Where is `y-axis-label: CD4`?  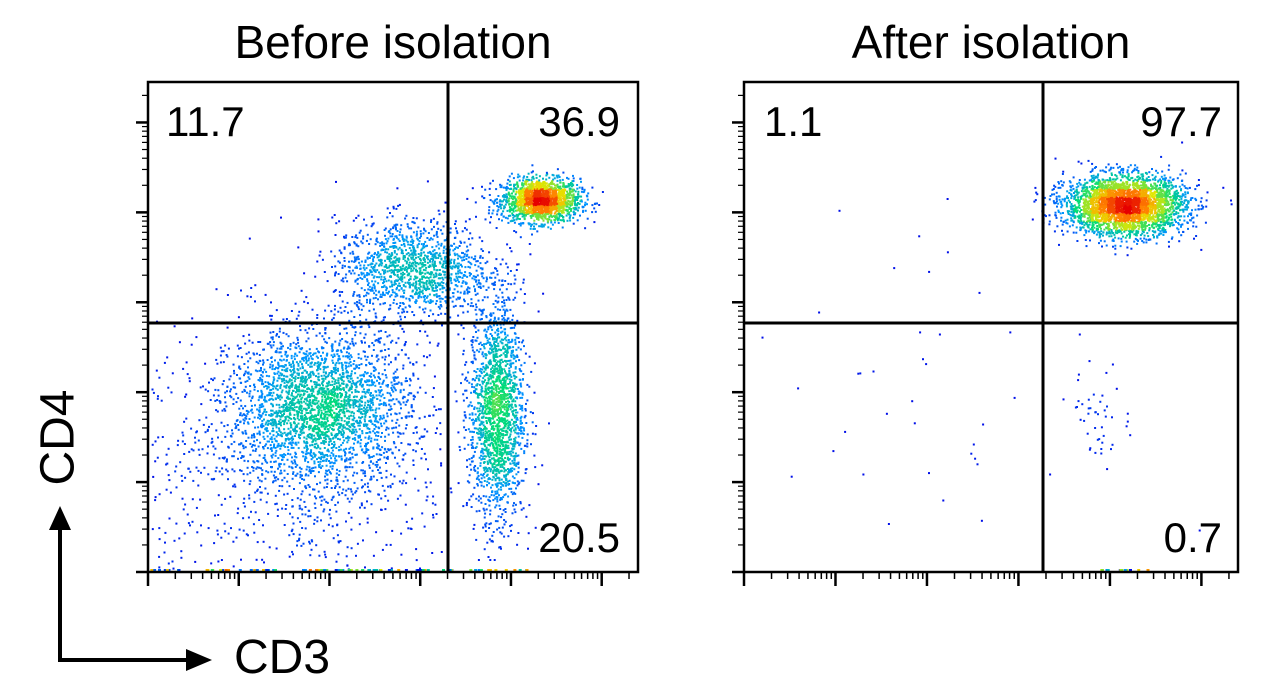 y-axis-label: CD4 is located at coordinates (58, 437).